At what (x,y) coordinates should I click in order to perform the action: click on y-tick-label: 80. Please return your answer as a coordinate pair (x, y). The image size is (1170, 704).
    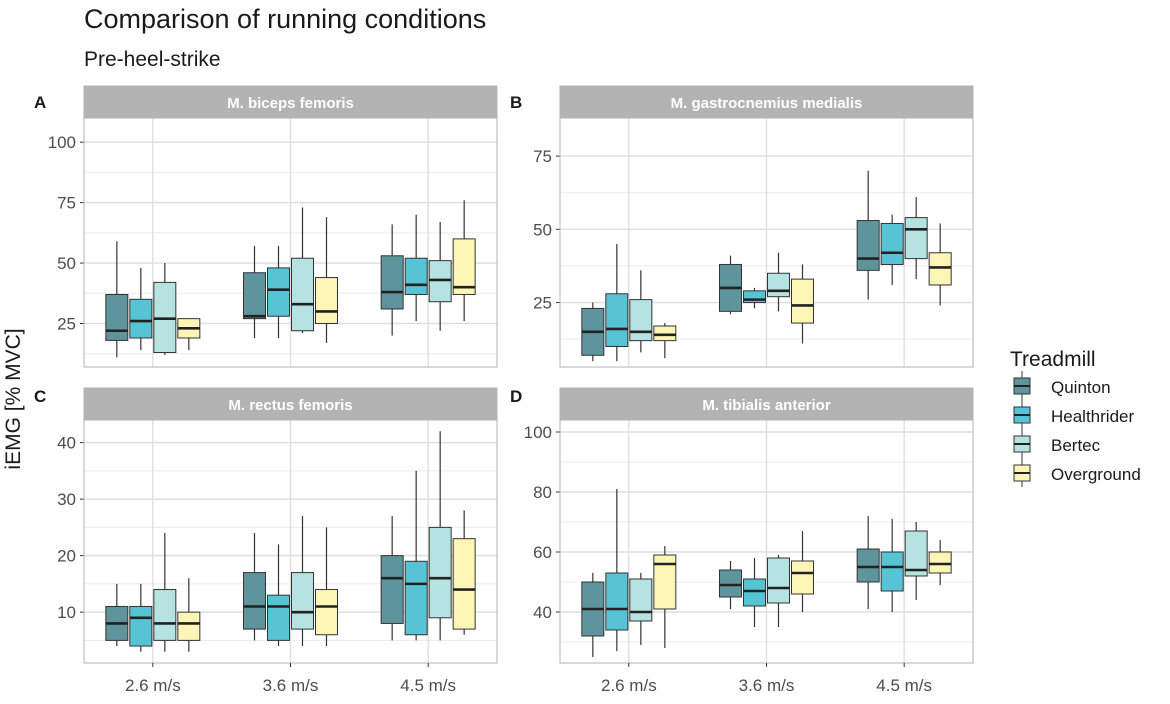
    Looking at the image, I should click on (542, 492).